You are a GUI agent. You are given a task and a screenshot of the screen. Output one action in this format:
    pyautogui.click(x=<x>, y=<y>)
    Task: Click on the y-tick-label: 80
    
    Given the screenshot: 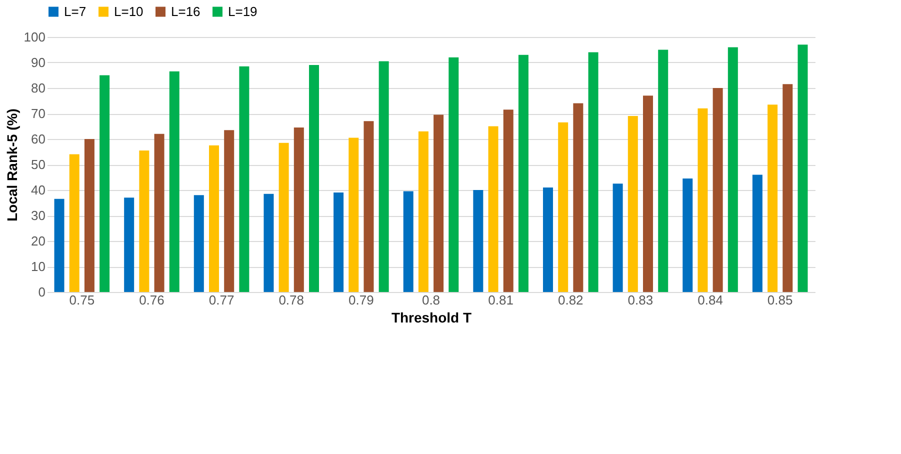 What is the action you would take?
    pyautogui.click(x=38, y=88)
    